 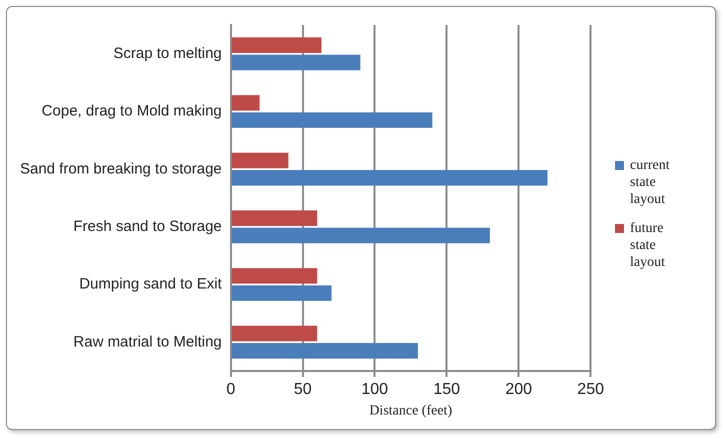 What do you see at coordinates (650, 182) in the screenshot?
I see `legend-label: current state layout` at bounding box center [650, 182].